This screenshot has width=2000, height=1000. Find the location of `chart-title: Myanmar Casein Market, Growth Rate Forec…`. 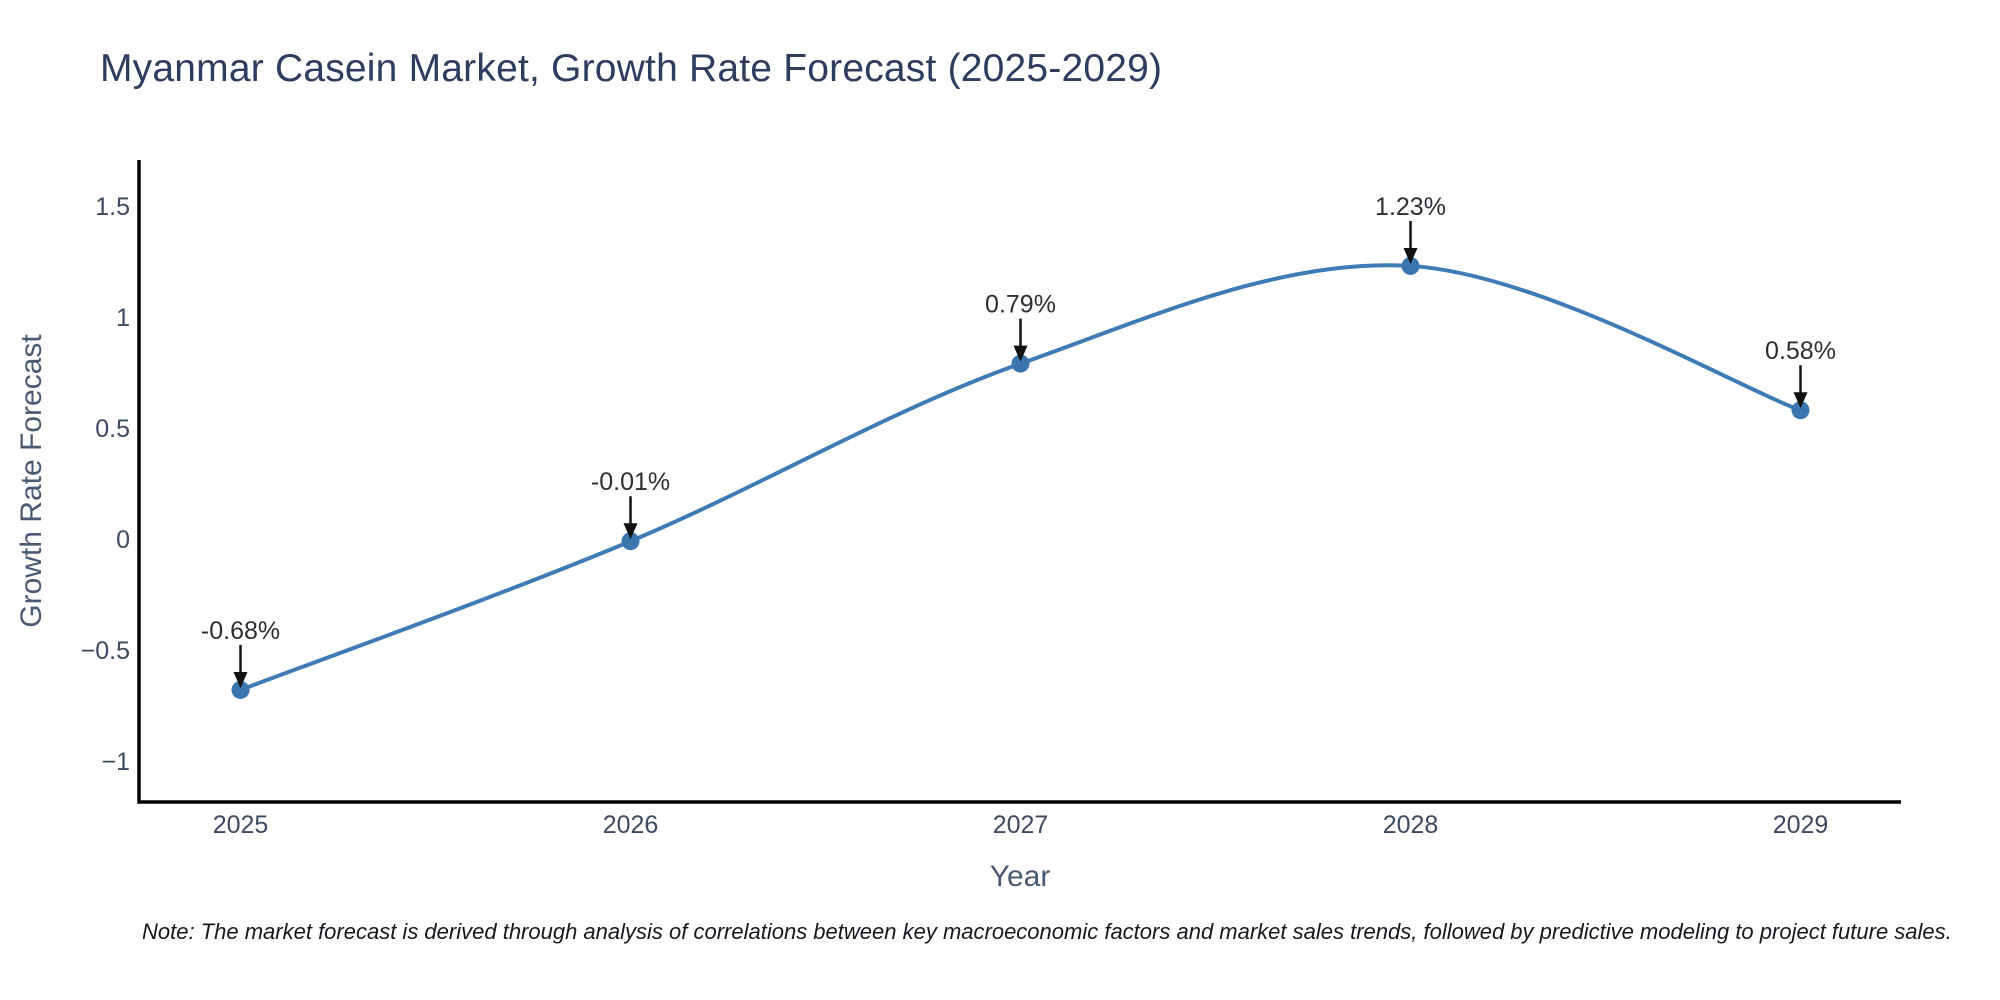

chart-title: Myanmar Casein Market, Growth Rate Forec… is located at coordinates (631, 68).